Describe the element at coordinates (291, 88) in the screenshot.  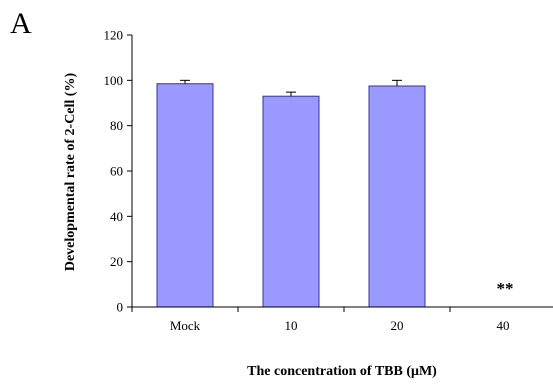
I see `error-bars-group` at that location.